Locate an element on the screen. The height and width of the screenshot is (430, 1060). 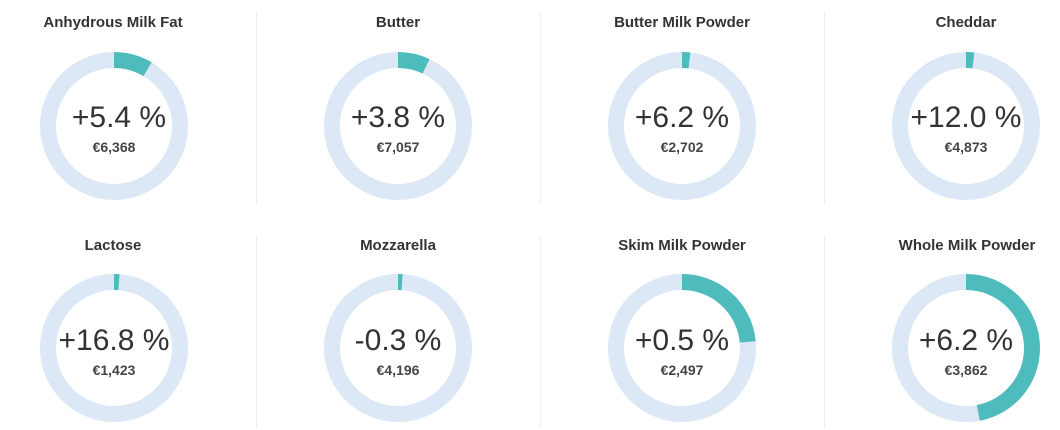
gauge-card: Lactose +16.8 % €1,423 is located at coordinates (128, 322).